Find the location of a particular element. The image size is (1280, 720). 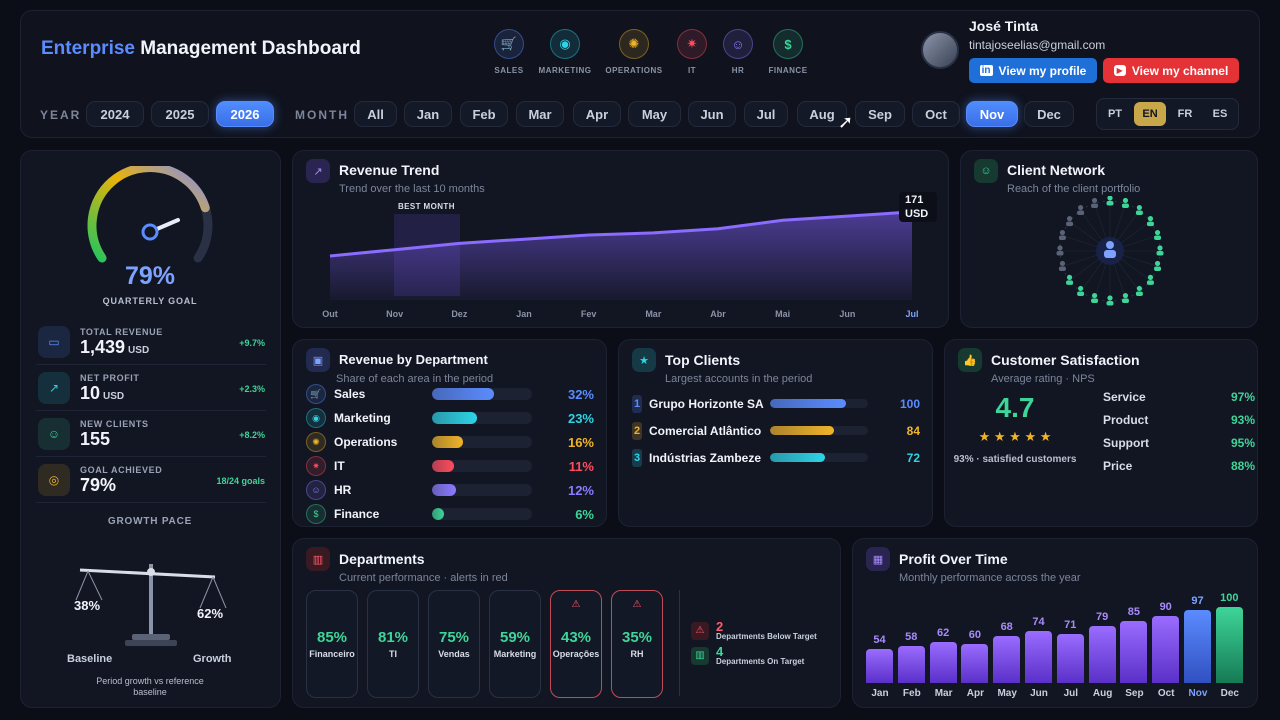

satisfaction-score: 4.7 is located at coordinates (1015, 407).